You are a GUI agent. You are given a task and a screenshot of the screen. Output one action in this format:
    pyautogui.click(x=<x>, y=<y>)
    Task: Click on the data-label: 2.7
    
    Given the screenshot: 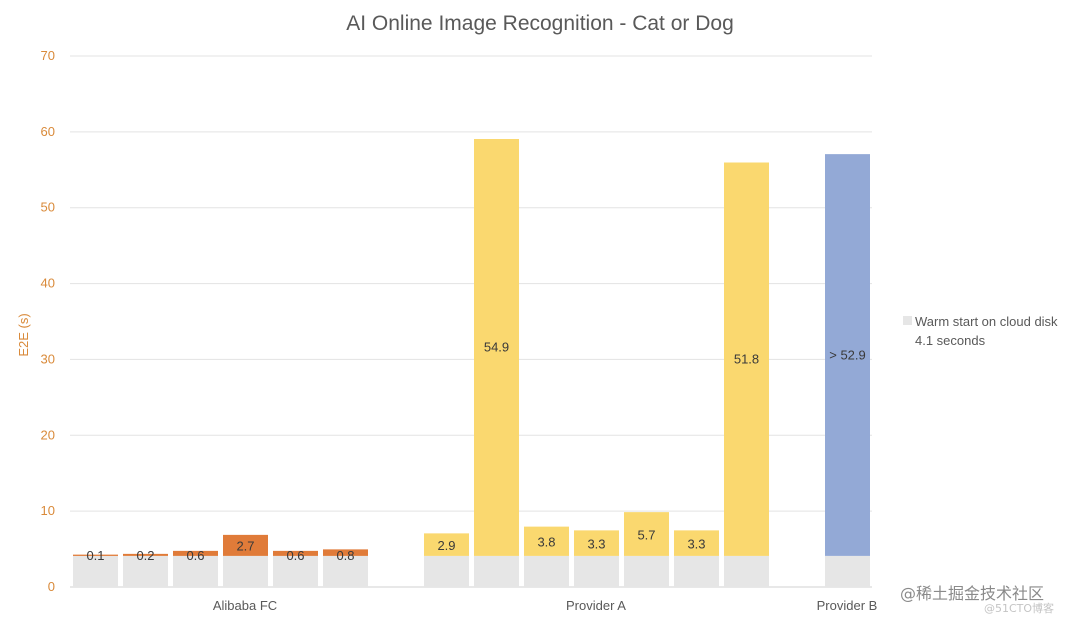 What is the action you would take?
    pyautogui.click(x=245, y=546)
    